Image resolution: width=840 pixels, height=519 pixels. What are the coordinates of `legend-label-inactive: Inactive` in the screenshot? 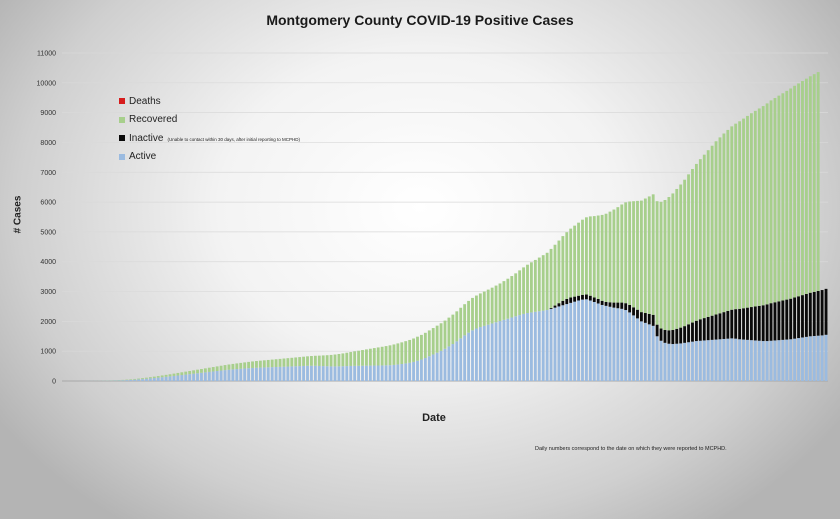 It's located at (146, 138).